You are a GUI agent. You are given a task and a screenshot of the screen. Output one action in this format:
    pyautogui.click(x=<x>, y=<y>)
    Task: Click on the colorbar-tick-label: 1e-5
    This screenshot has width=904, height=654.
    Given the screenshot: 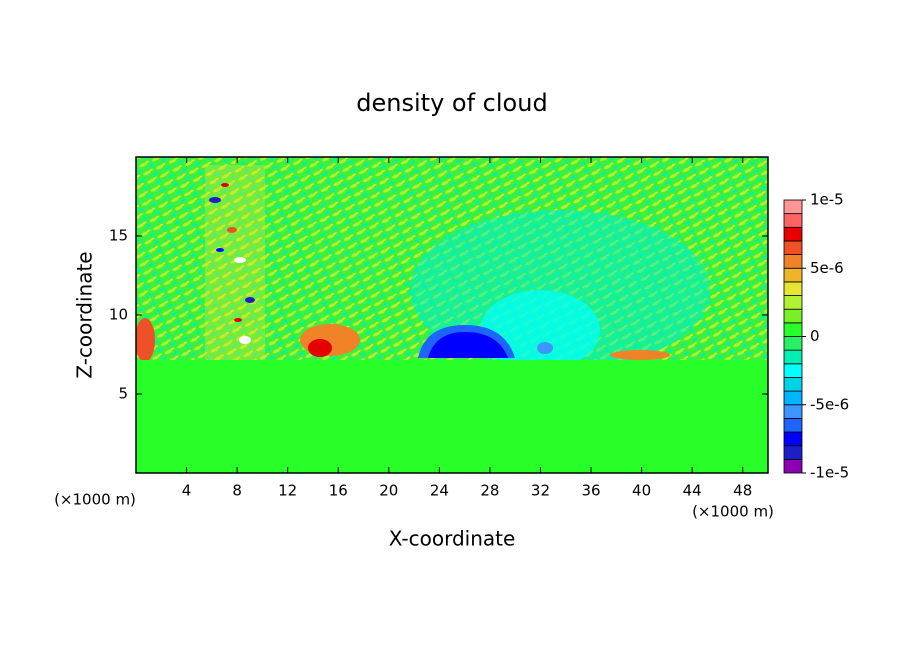 What is the action you would take?
    pyautogui.click(x=827, y=200)
    